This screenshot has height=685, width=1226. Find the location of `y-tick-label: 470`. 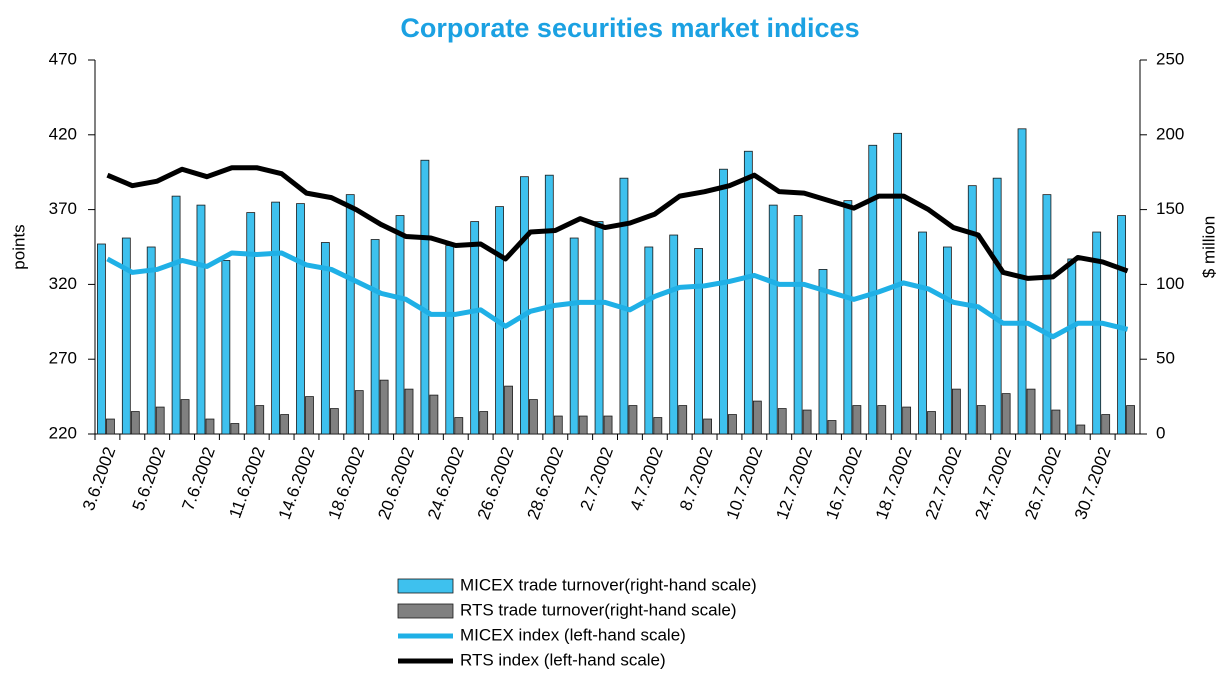

y-tick-label: 470 is located at coordinates (63, 58).